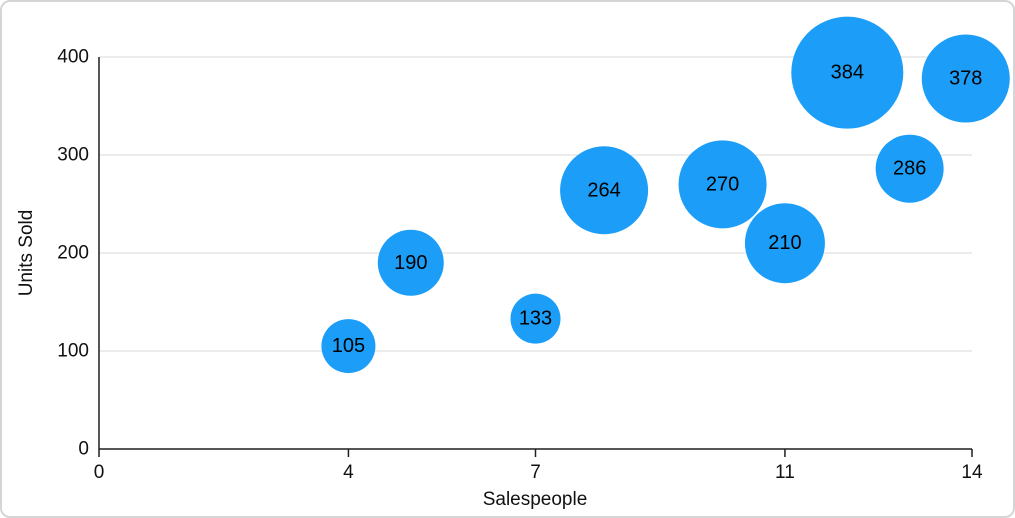  Describe the element at coordinates (73, 253) in the screenshot. I see `y-tick-label: 200` at that location.